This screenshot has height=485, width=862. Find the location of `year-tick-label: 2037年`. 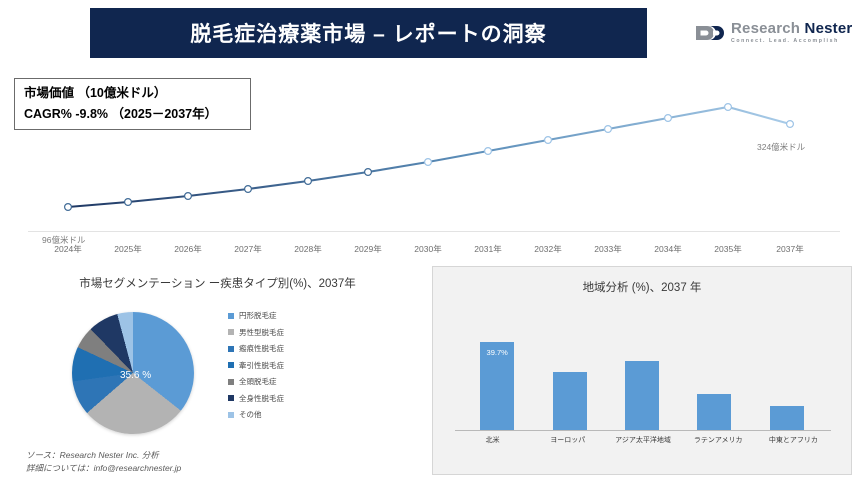

year-tick-label: 2037年 is located at coordinates (790, 249).